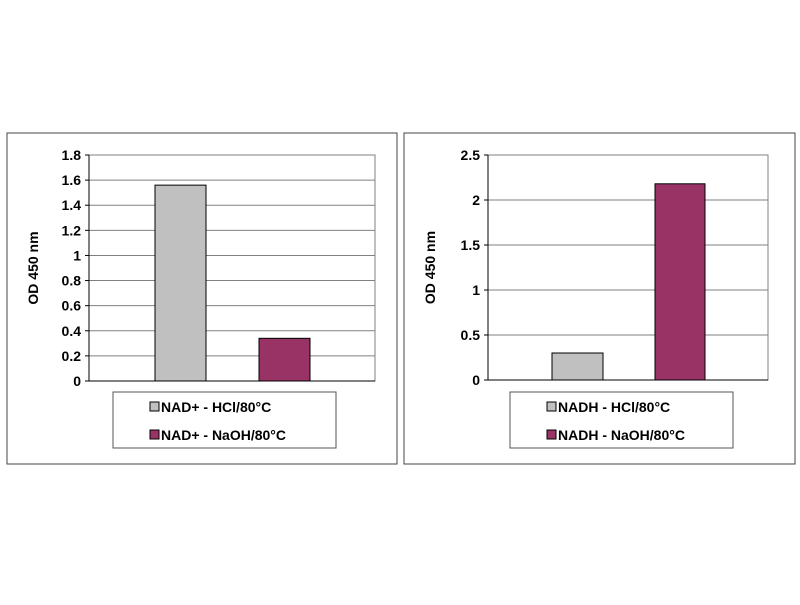 This screenshot has width=800, height=605. I want to click on legend-label: NADH - HCl/80°C, so click(614, 407).